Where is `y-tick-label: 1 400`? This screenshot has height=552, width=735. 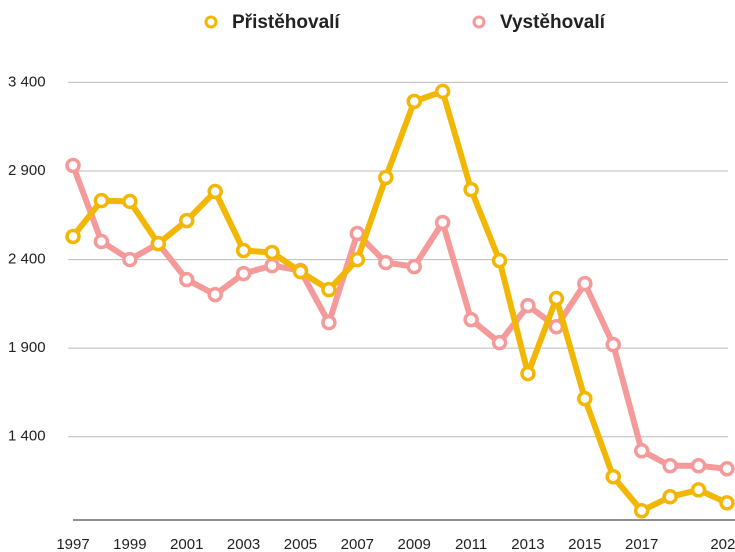
y-tick-label: 1 400 is located at coordinates (27, 436).